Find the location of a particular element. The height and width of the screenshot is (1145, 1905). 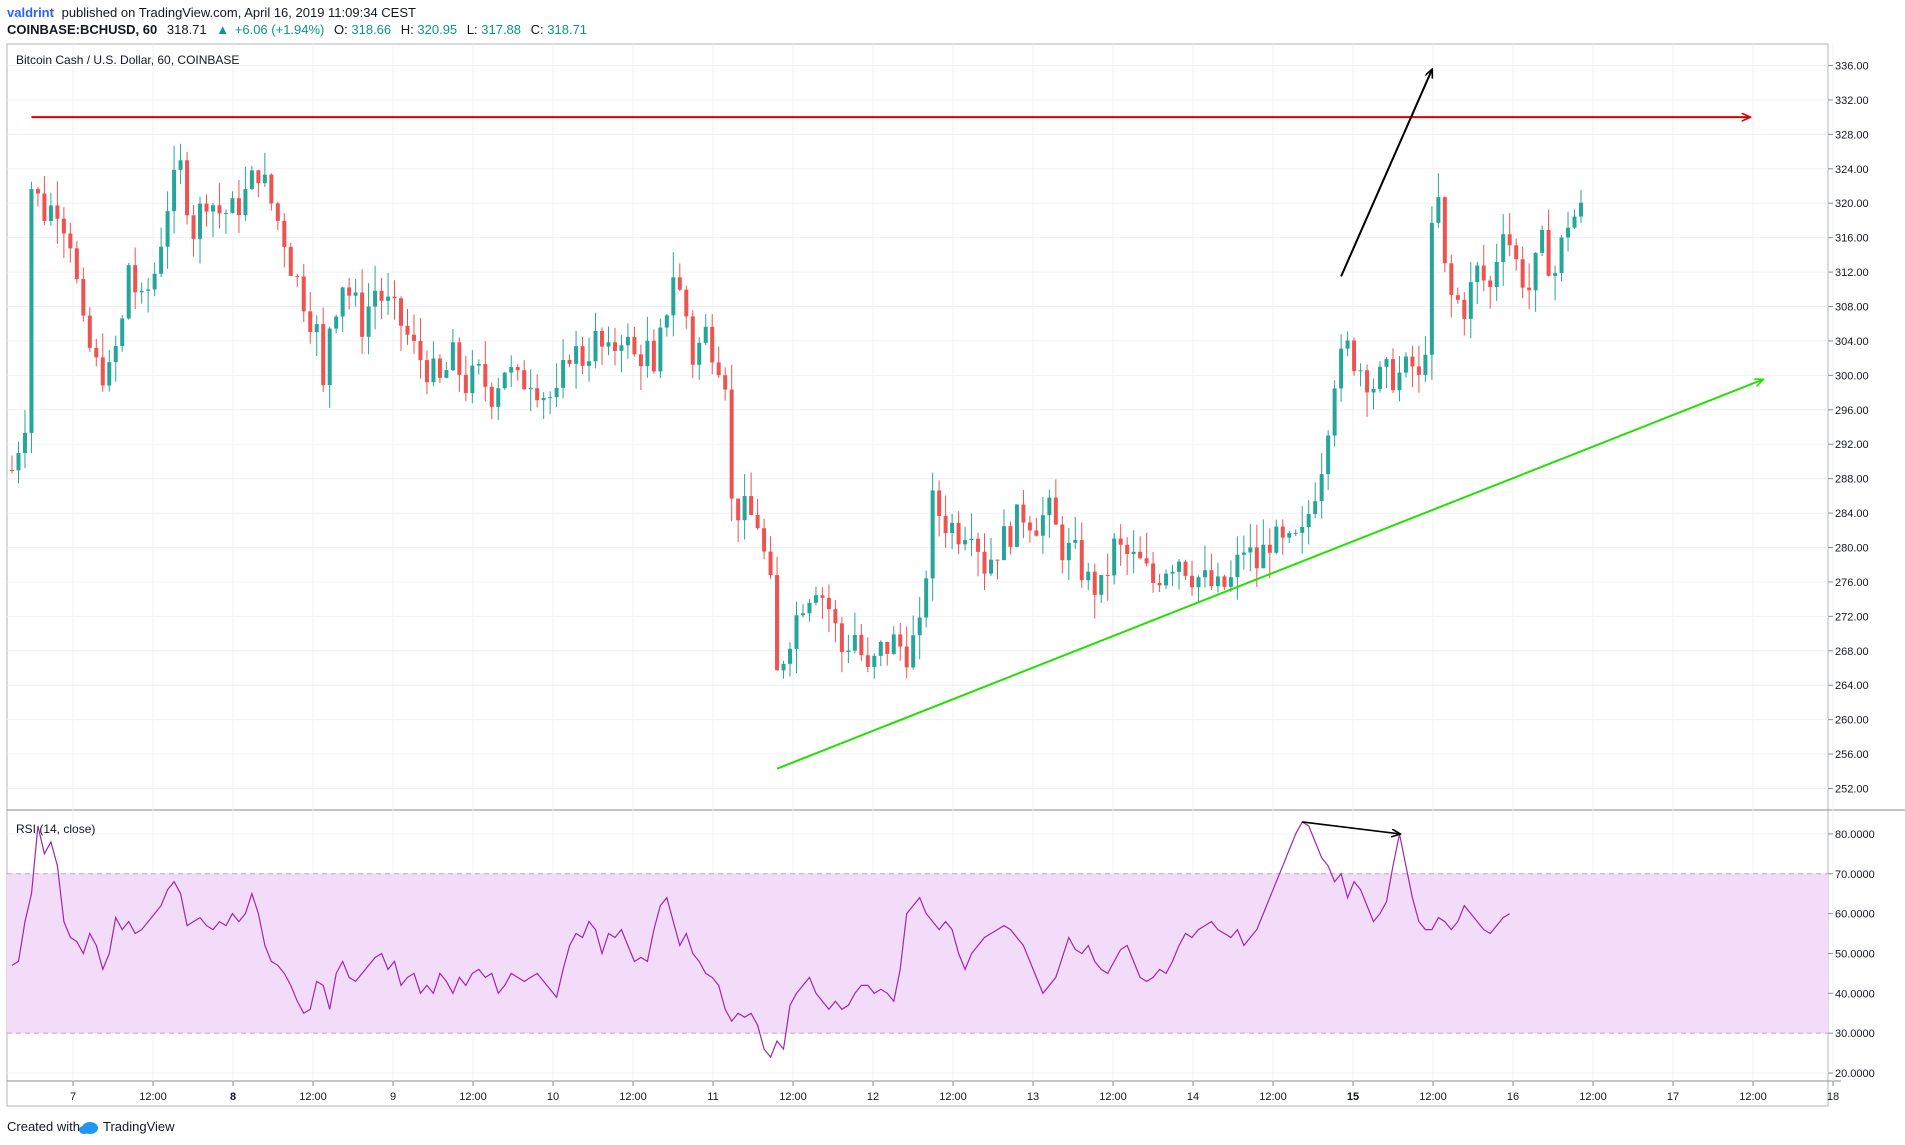

close-value: 318.71 is located at coordinates (567, 29).